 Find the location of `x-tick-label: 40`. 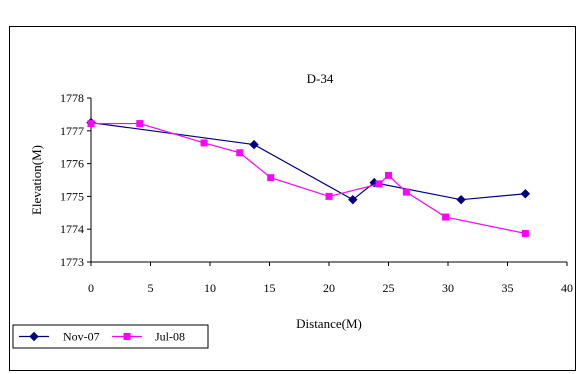

x-tick-label: 40 is located at coordinates (567, 288).